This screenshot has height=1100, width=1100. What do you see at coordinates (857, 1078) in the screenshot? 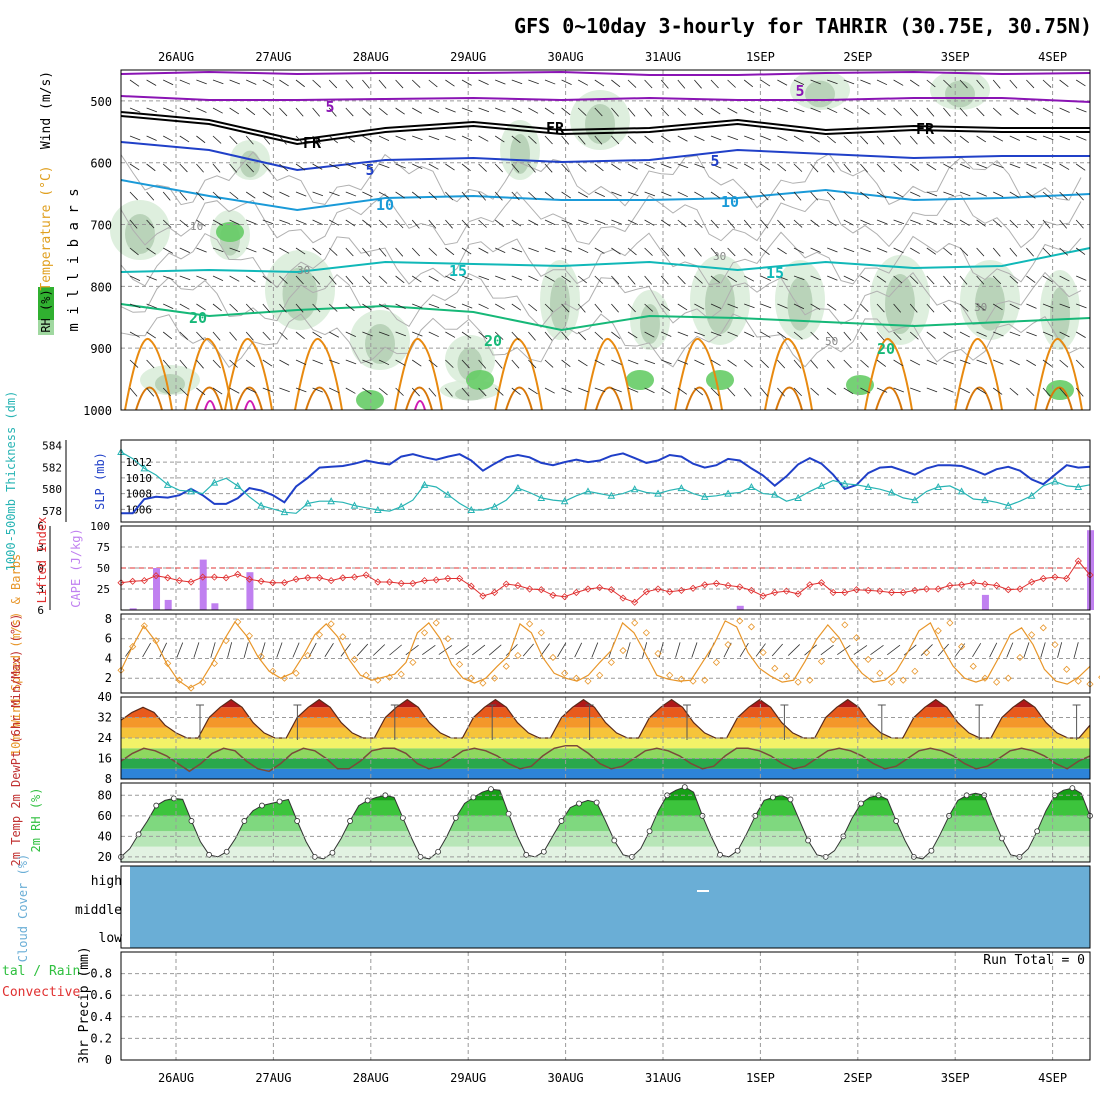
I see `date-label-bottom: 2SEP` at bounding box center [857, 1078].